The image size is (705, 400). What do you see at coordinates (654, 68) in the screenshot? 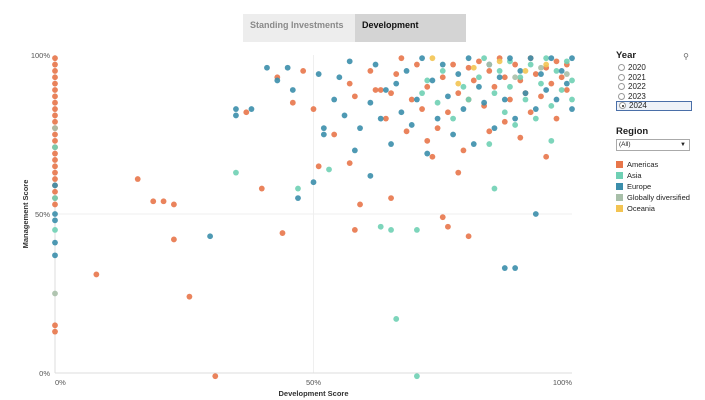
I see `year-option-2020: 2020` at bounding box center [654, 68].